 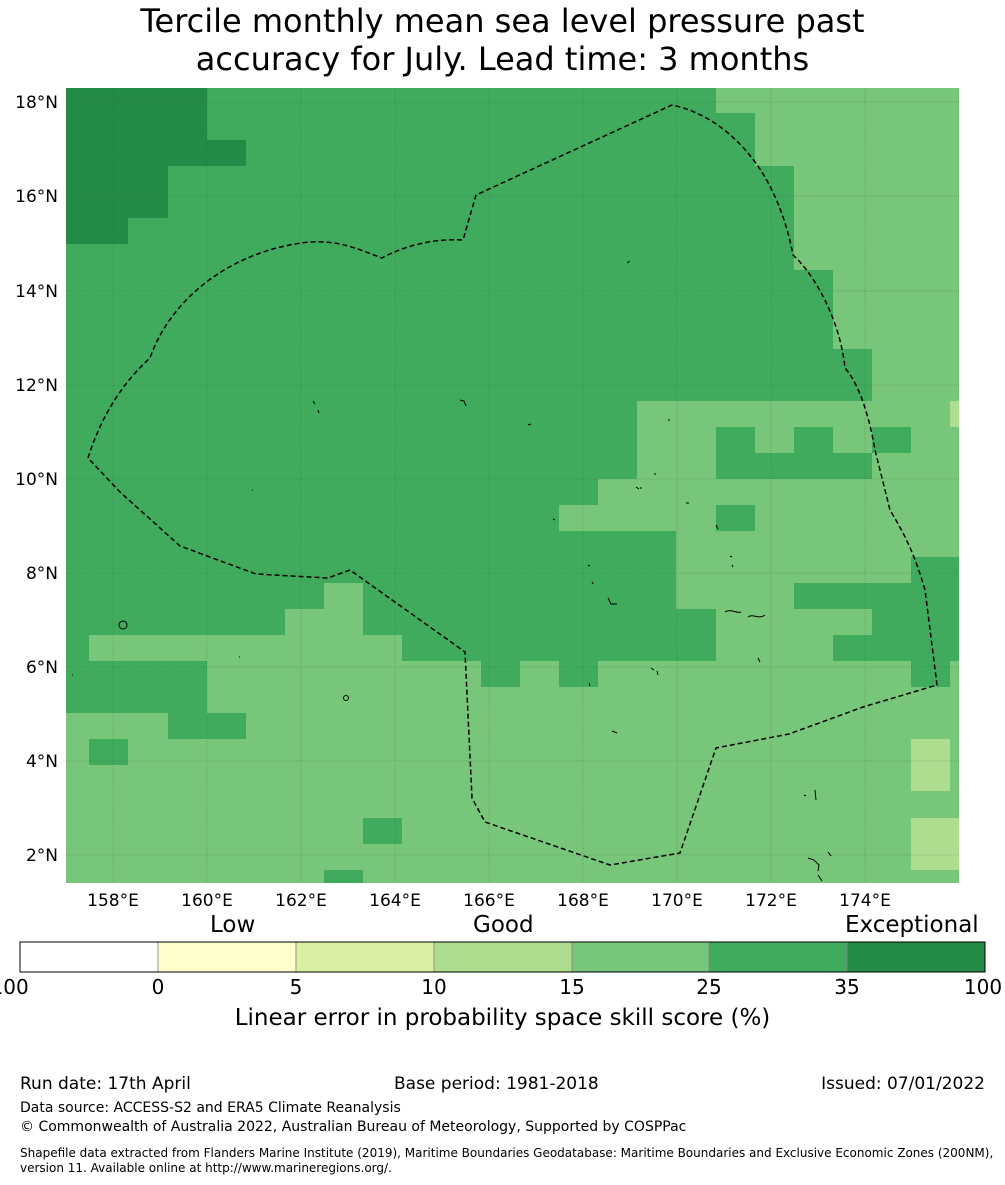 I want to click on lat-tick-label: 6°N, so click(x=42, y=668).